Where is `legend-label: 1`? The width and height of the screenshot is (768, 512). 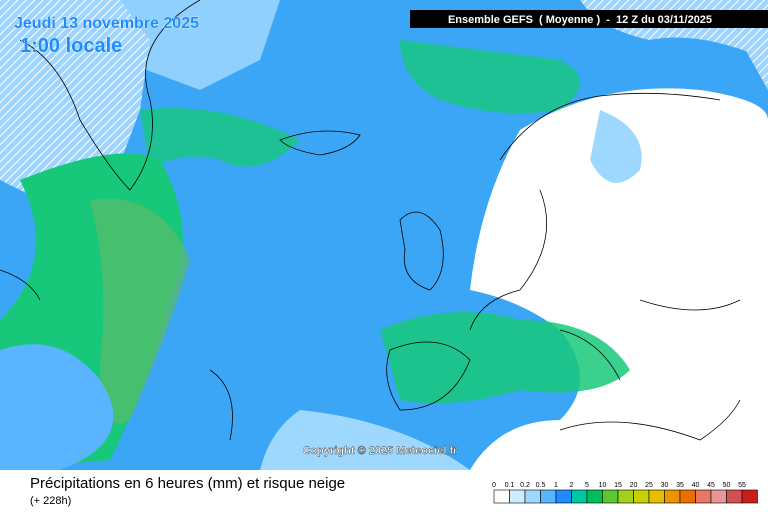
legend-label: 1 is located at coordinates (556, 485).